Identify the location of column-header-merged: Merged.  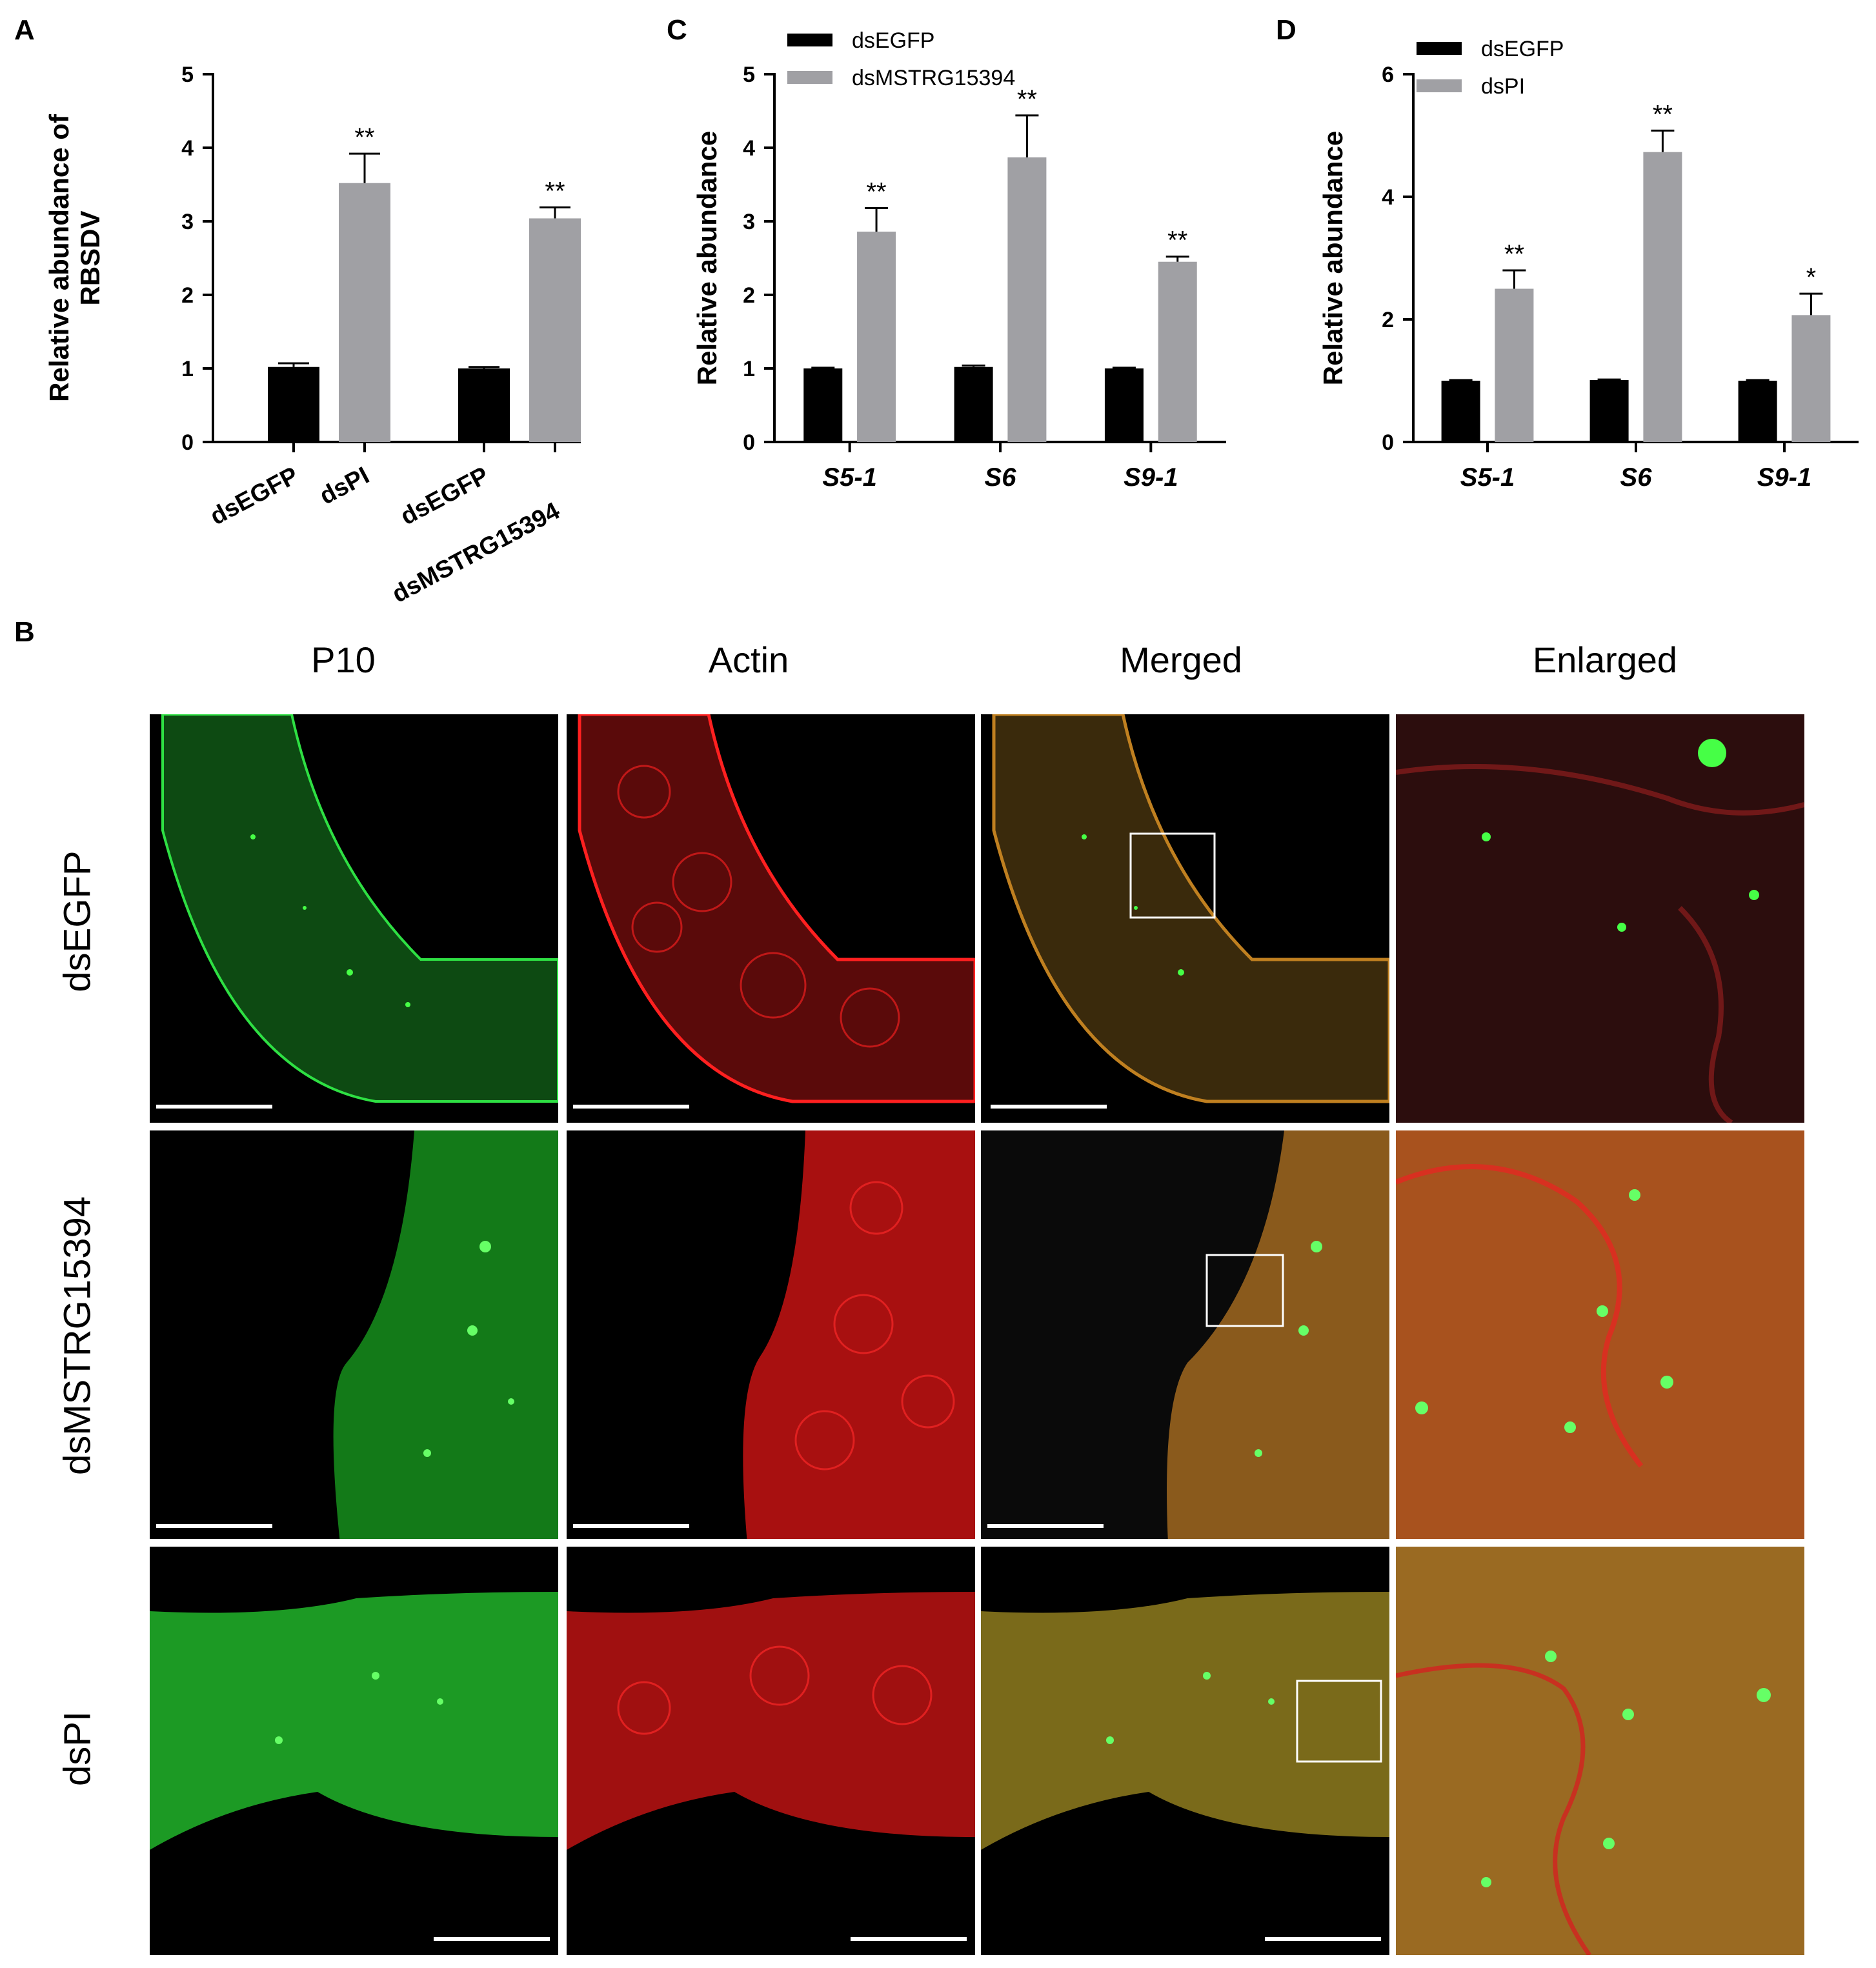
(1181, 659).